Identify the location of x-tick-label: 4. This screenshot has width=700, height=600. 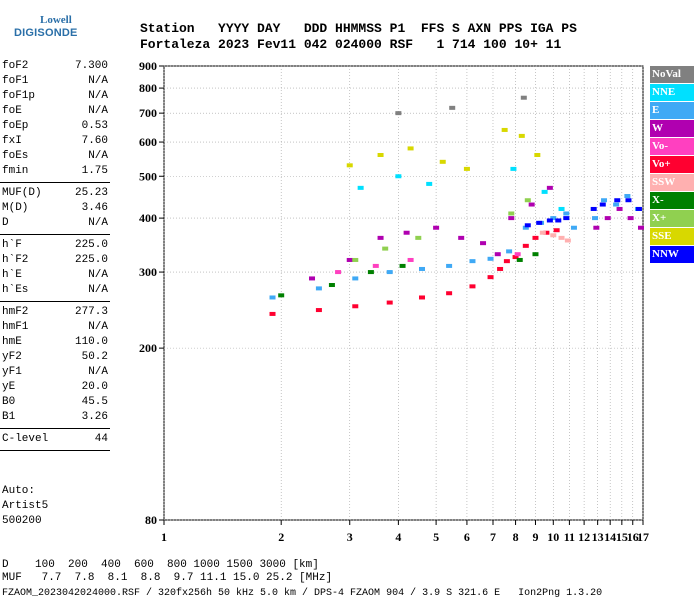
(398, 537).